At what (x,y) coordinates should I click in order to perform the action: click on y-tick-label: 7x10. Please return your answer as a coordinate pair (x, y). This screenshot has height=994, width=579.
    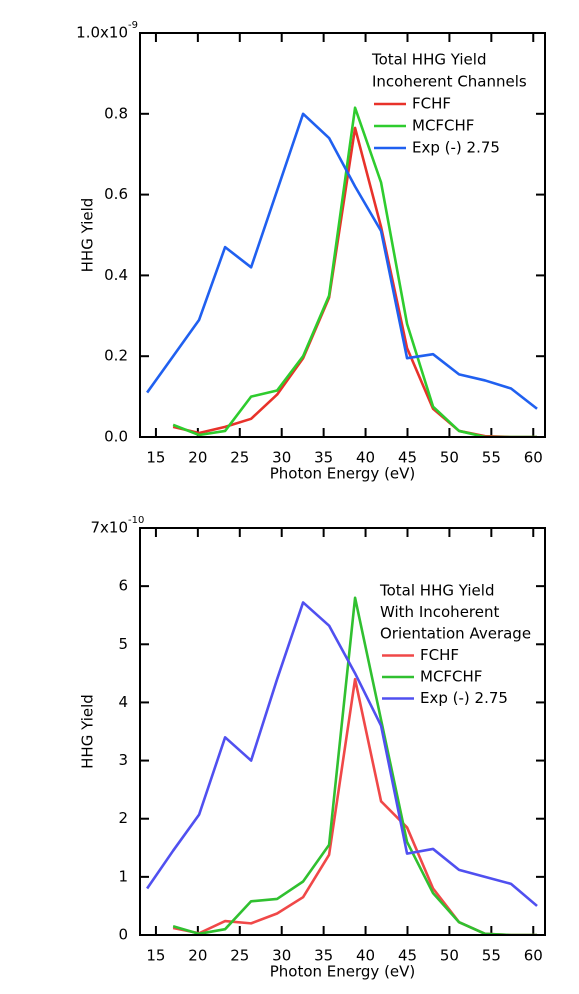
    Looking at the image, I should click on (109, 528).